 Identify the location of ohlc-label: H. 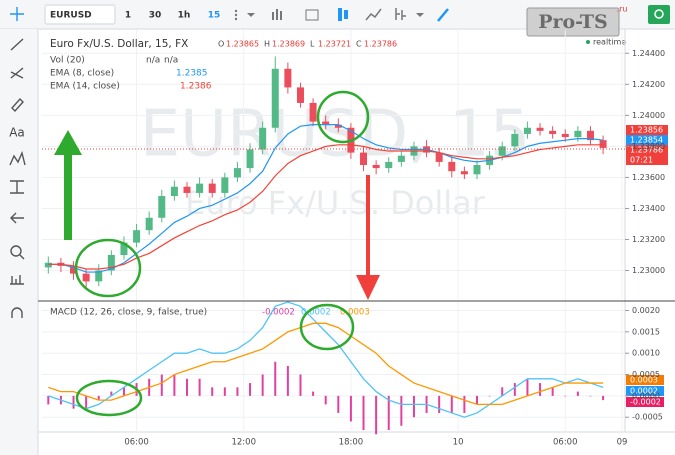
(267, 44).